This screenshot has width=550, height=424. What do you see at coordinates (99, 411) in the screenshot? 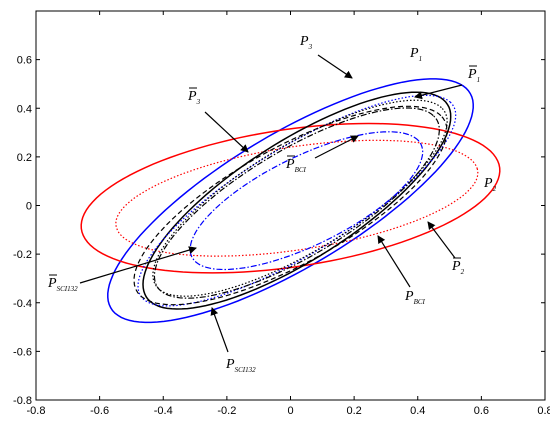
I see `x-tick-label: -0.6` at bounding box center [99, 411].